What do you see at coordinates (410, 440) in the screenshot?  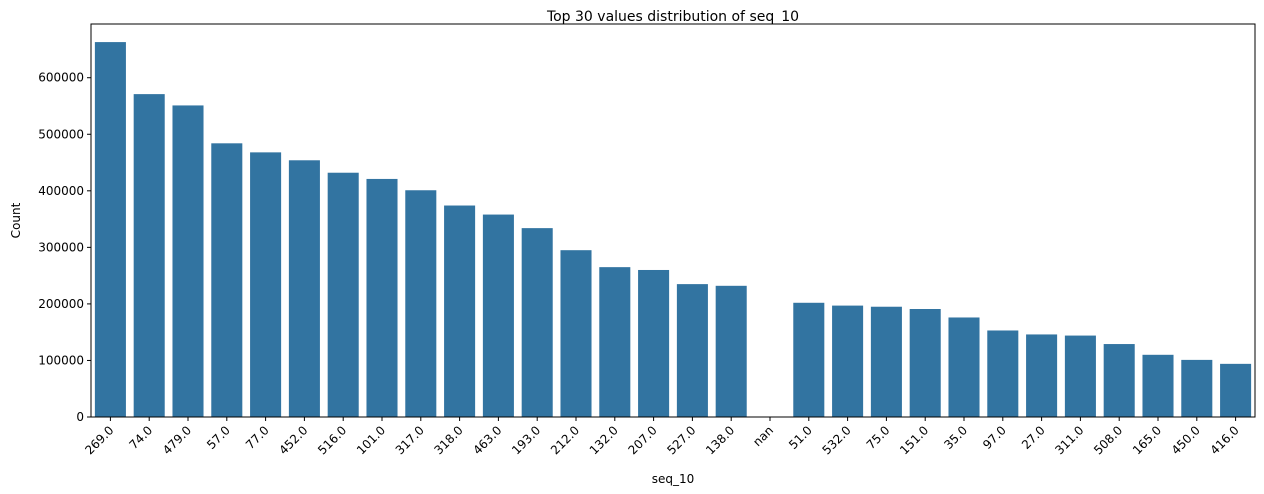 I see `x-tick-label: 317.0` at bounding box center [410, 440].